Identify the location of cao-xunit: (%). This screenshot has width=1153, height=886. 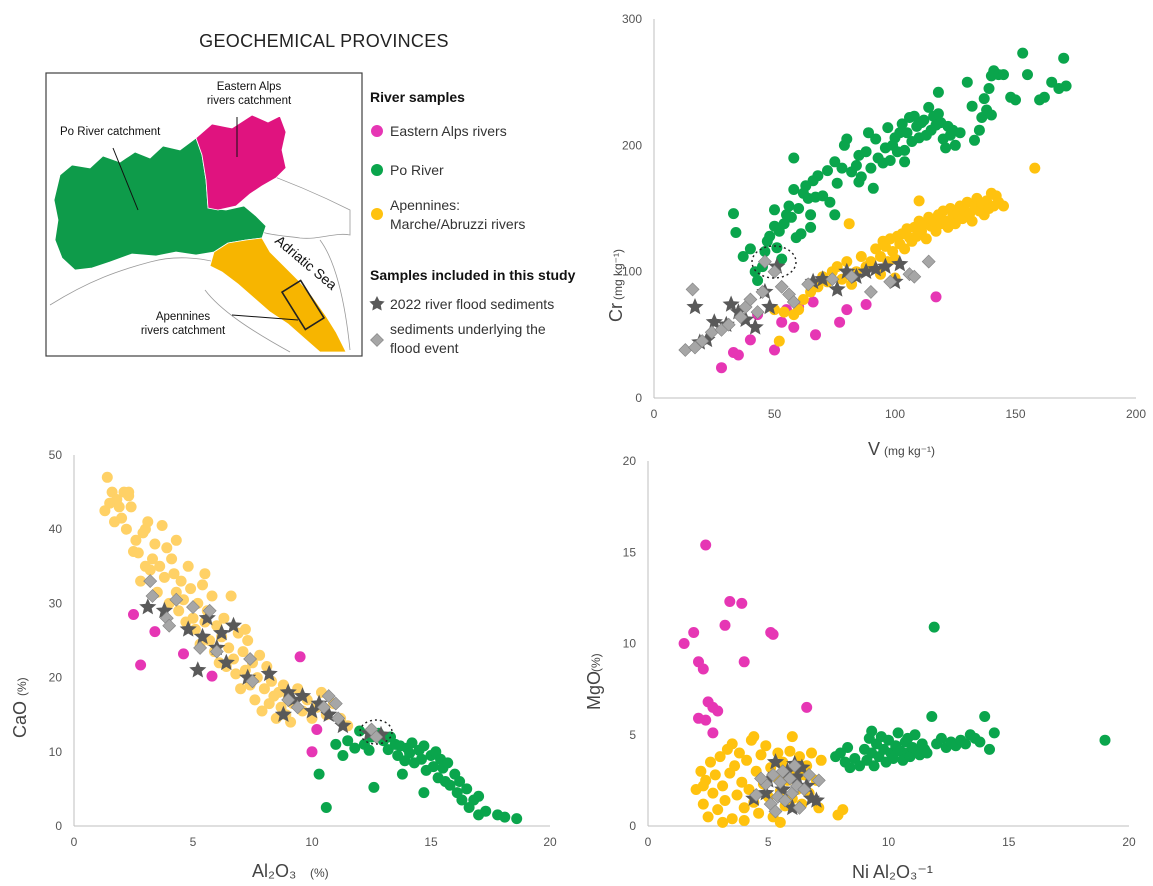
(319, 873).